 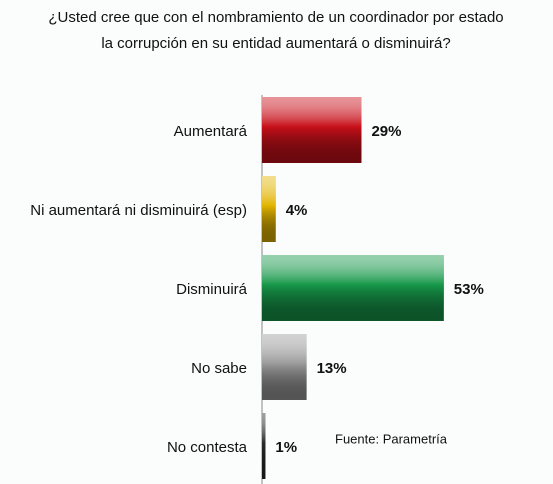 I want to click on category-label: Ni aumentará ni disminuirá (esp), so click(x=138, y=210).